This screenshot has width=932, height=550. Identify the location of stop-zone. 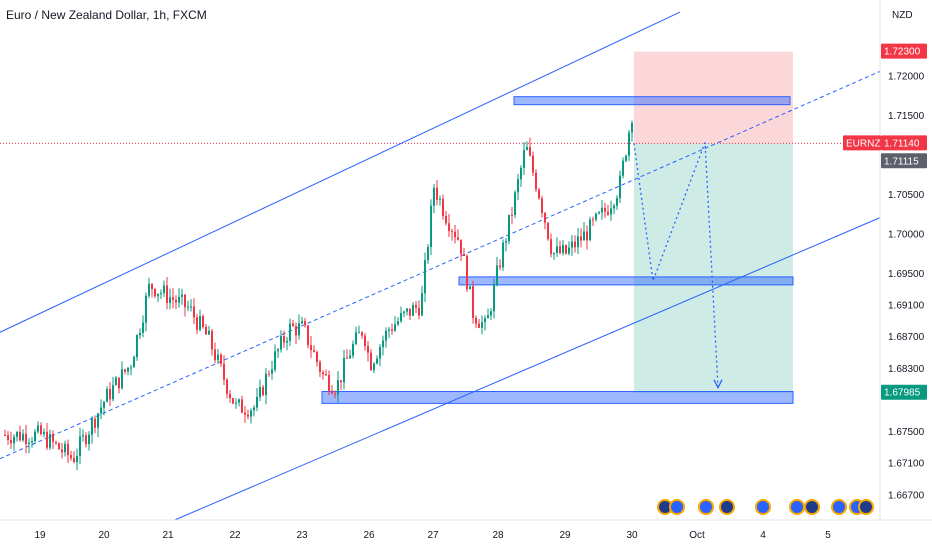
(713, 97).